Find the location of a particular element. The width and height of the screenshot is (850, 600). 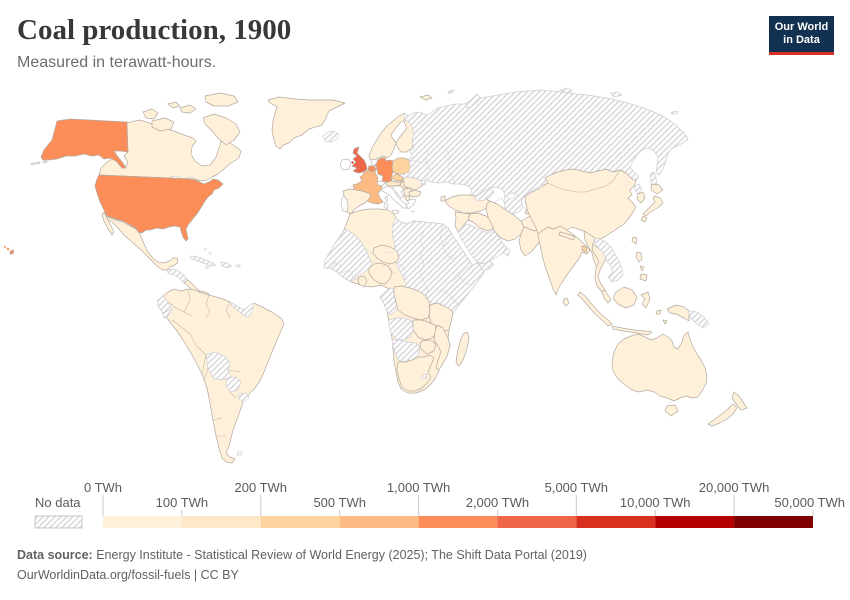

svg-text: 100 TWh is located at coordinates (182, 502).